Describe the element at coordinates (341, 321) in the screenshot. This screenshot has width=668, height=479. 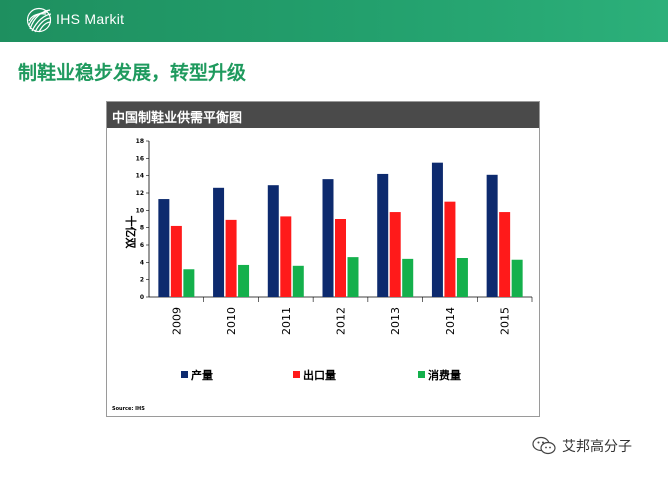
I see `x-tick-label: 2012` at that location.